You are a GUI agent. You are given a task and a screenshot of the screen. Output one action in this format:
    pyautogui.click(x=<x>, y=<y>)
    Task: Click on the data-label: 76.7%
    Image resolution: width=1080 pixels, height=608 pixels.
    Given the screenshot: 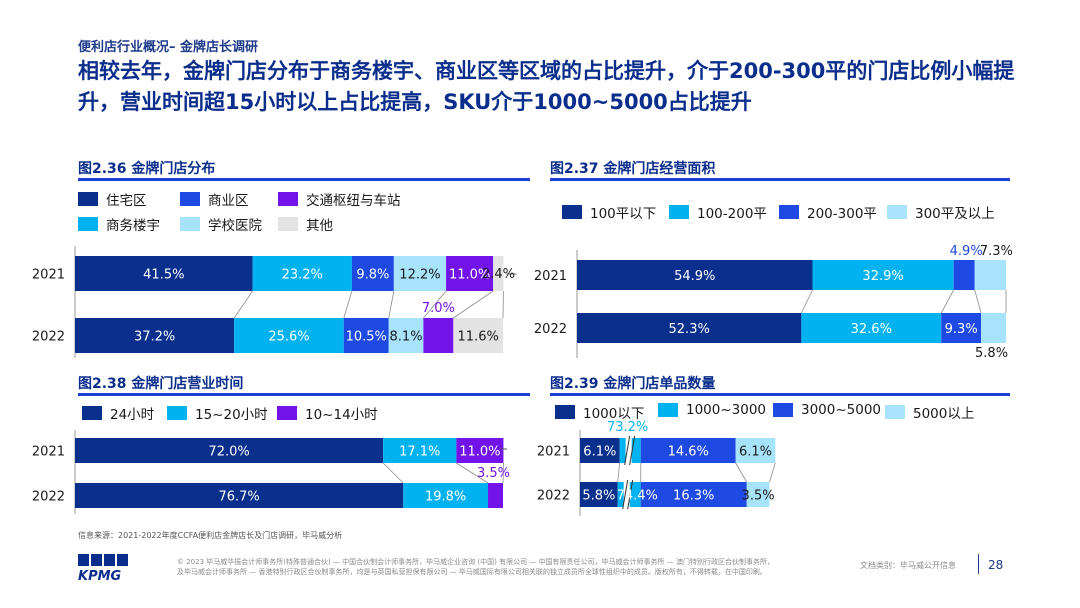 What is the action you would take?
    pyautogui.click(x=238, y=497)
    